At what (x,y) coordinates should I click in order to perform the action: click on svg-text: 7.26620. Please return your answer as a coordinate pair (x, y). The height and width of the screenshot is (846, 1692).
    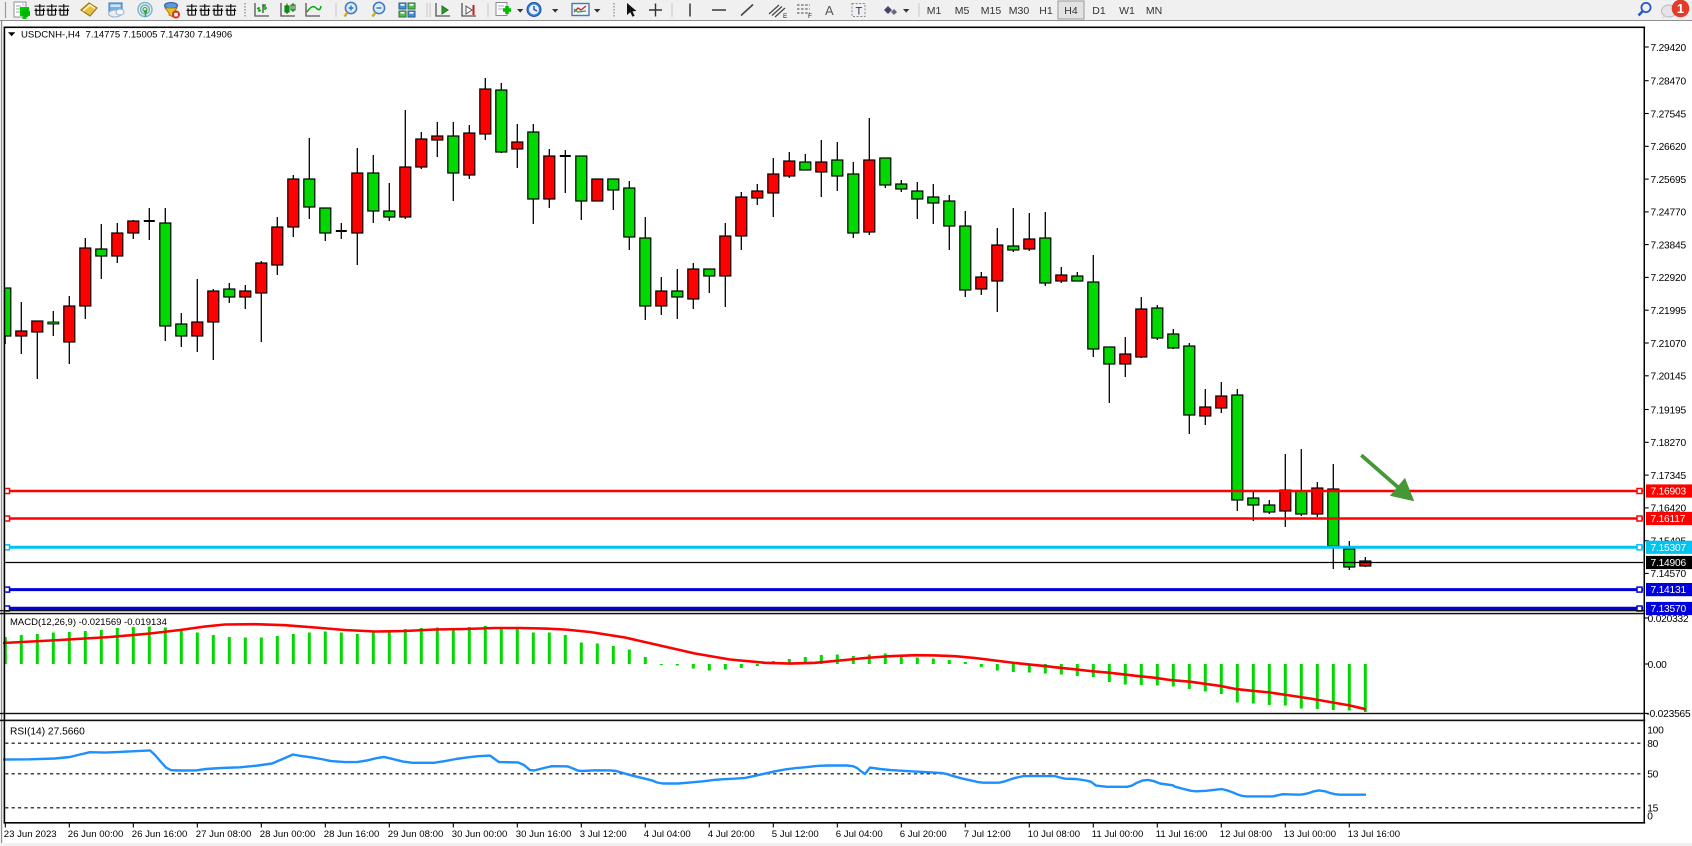
    Looking at the image, I should click on (1669, 147).